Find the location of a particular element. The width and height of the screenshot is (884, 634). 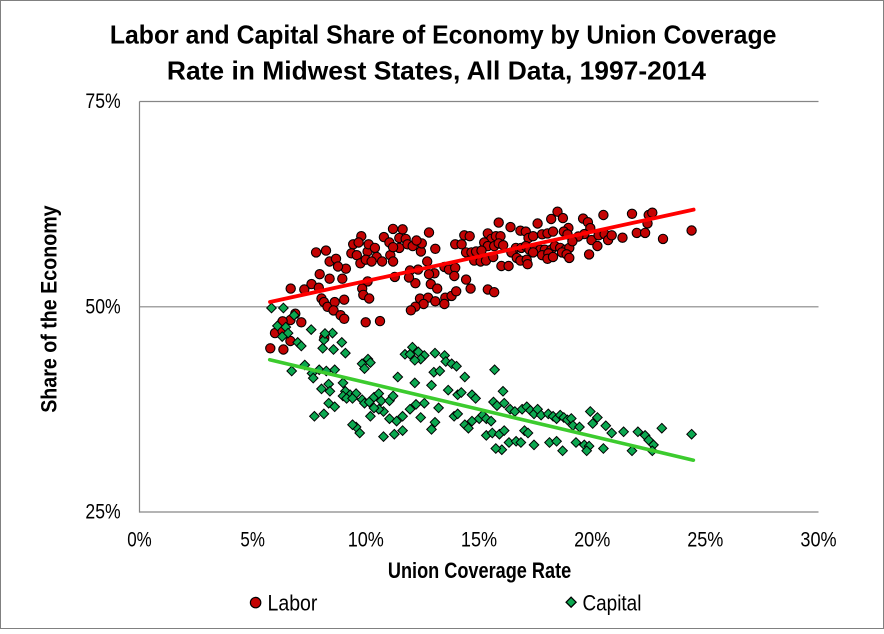

svg-text: 0% is located at coordinates (139, 540).